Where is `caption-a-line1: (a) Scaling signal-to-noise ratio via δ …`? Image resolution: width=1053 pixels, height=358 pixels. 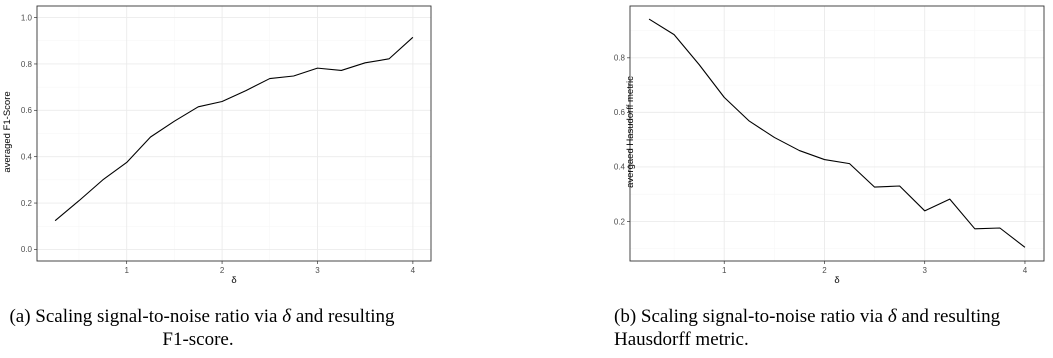 caption-a-line1: (a) Scaling signal-to-noise ratio via δ … is located at coordinates (202, 316).